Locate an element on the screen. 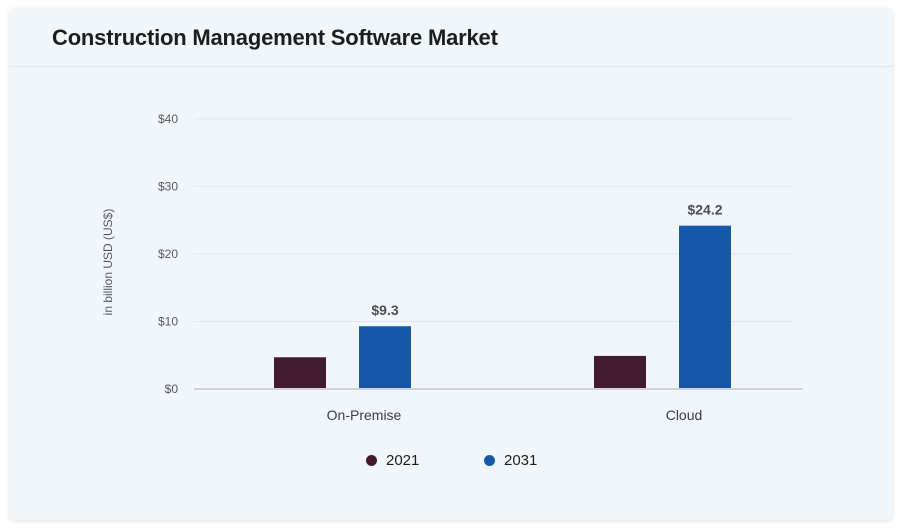  y-tick-label: $20 is located at coordinates (168, 254).